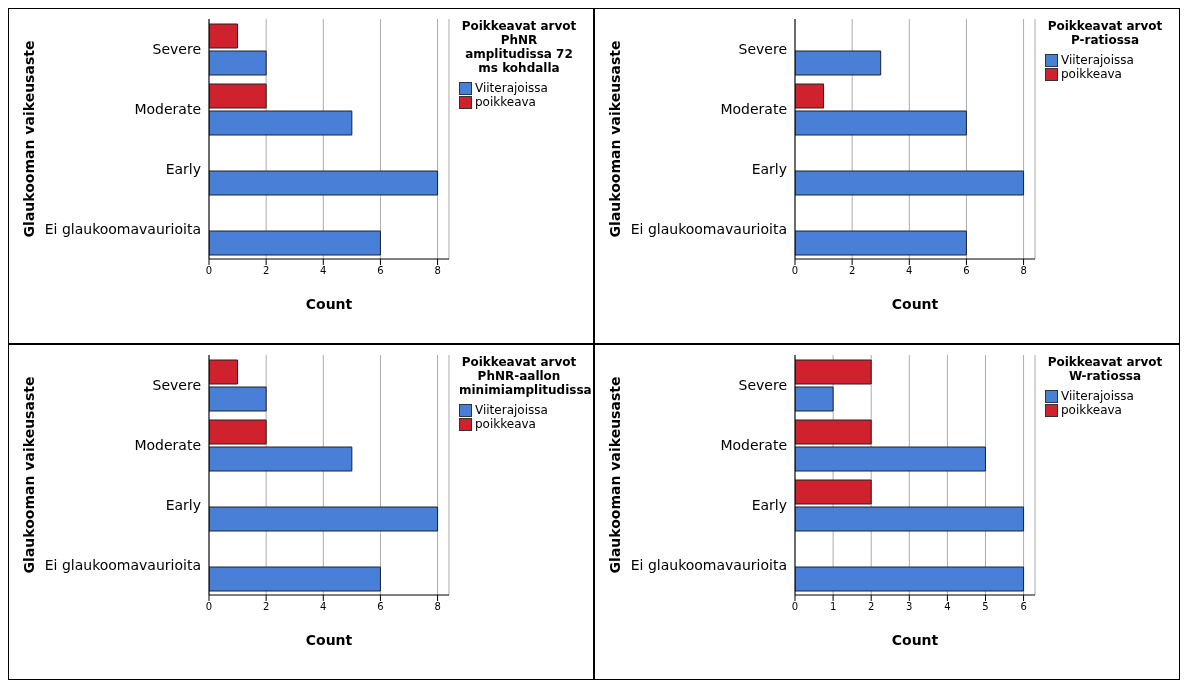 This screenshot has width=1193, height=684. Describe the element at coordinates (909, 607) in the screenshot. I see `x-tick-label: 3` at that location.